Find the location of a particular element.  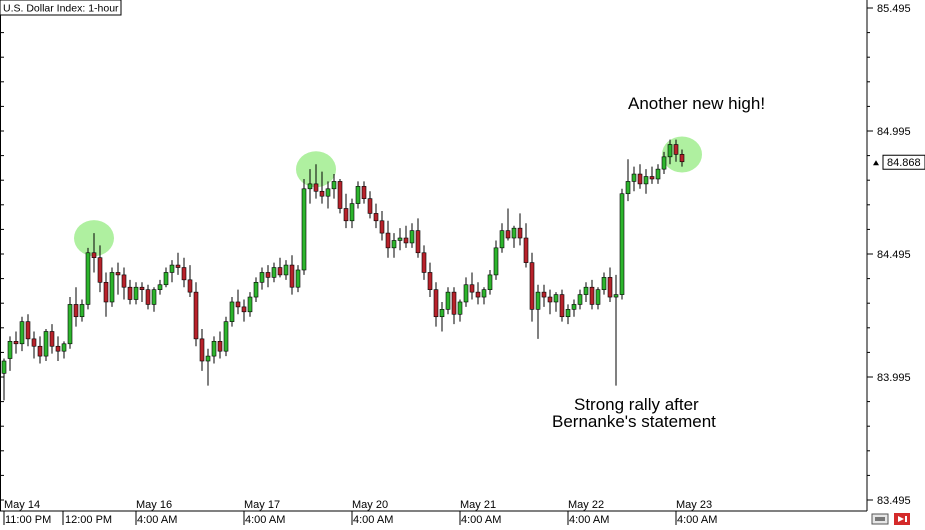

annotation-rally-line-1: Strong rally after is located at coordinates (636, 404).